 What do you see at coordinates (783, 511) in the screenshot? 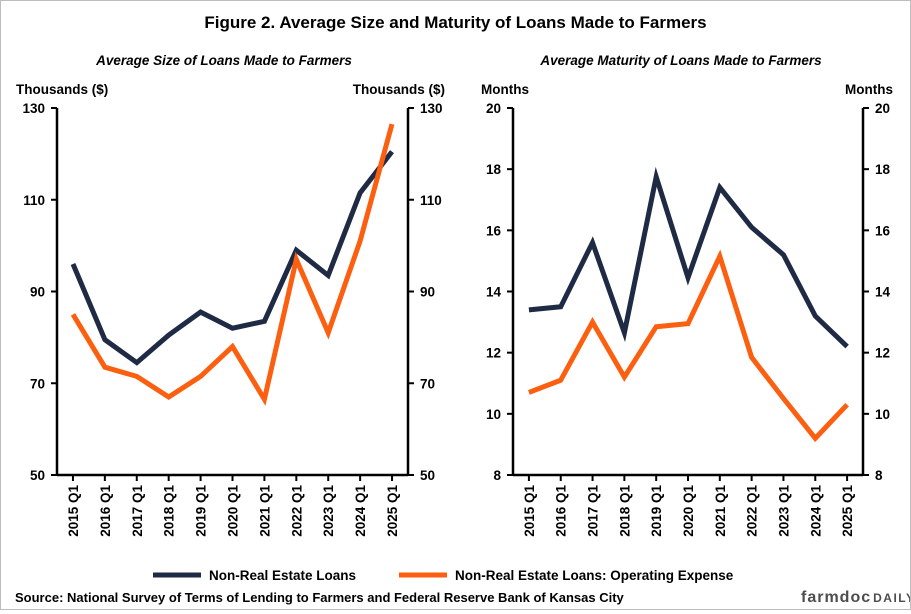
I see `right-chart-x-tick-label: 2023 Q1` at bounding box center [783, 511].